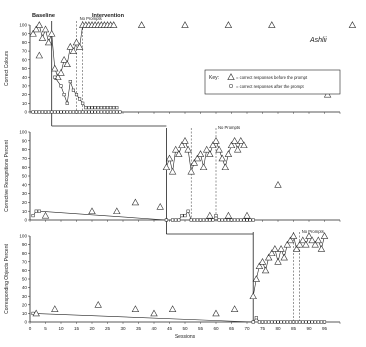 This screenshot has height=347, width=366. Describe the element at coordinates (139, 328) in the screenshot. I see `x-tick-label: 35` at that location.